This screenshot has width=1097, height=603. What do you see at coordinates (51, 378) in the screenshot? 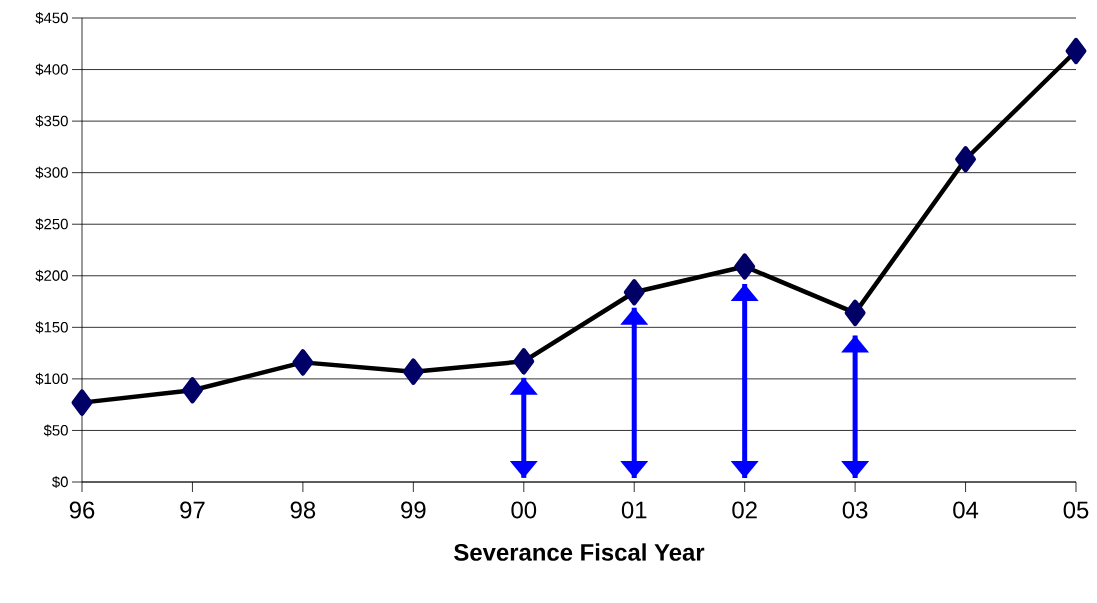
I see `y-tick-label: $100` at bounding box center [51, 378].